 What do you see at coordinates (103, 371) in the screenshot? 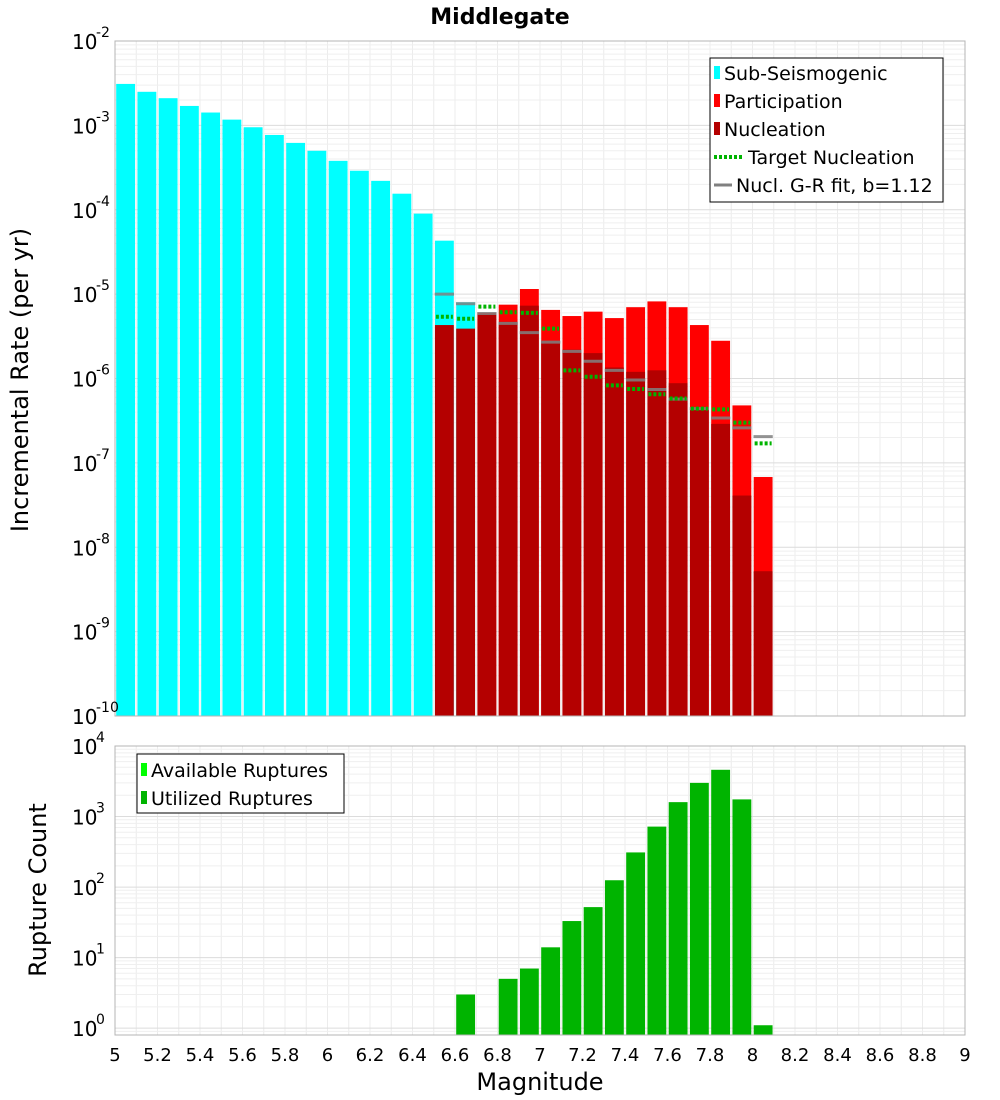
I see `y-tick-exponent: -6` at bounding box center [103, 371].